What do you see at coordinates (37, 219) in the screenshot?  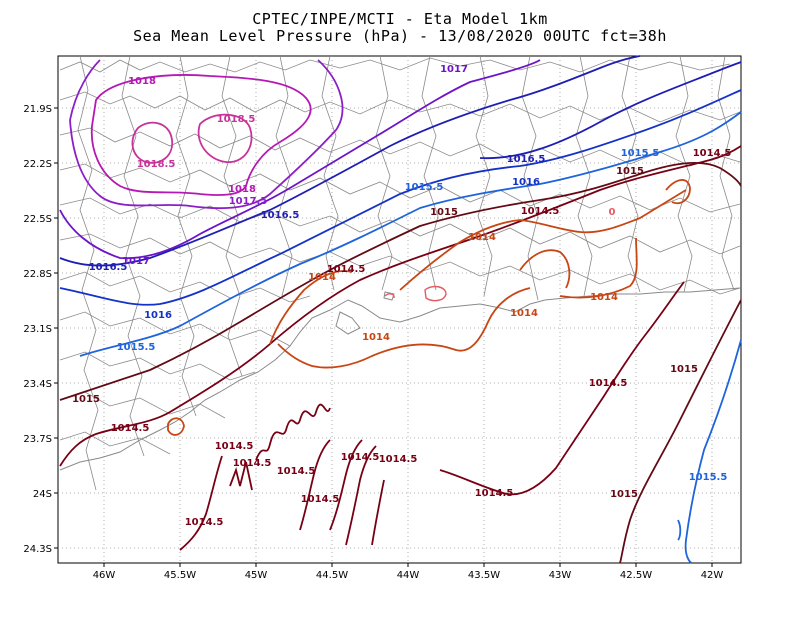 I see `lat-tick-label: 22.5S` at bounding box center [37, 219].